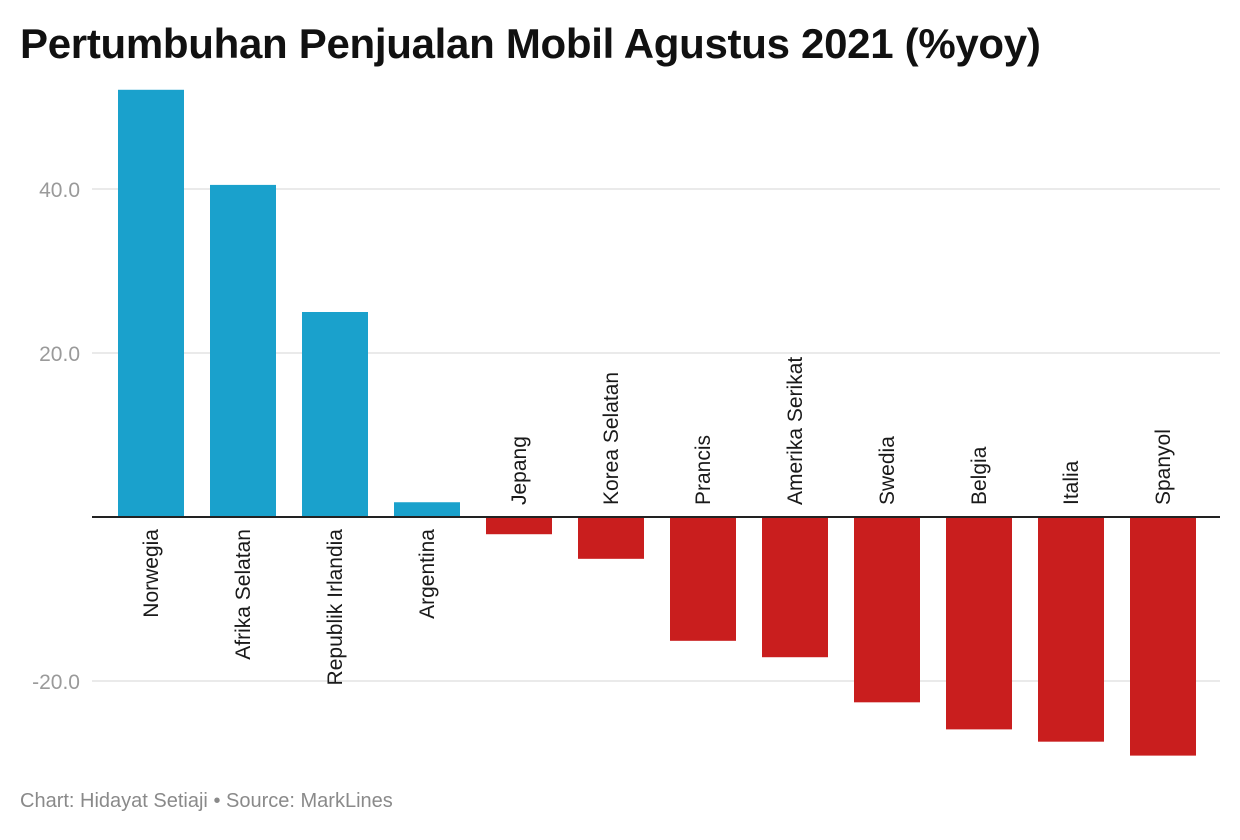  I want to click on category-label-0: Norwegia, so click(151, 573).